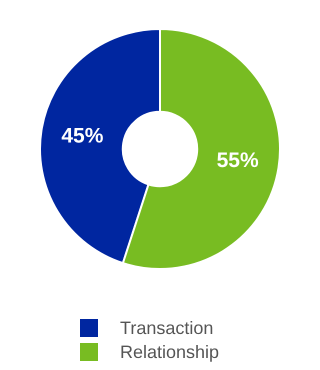 This screenshot has height=370, width=320. Describe the element at coordinates (170, 352) in the screenshot. I see `legend-label: Relationship` at that location.